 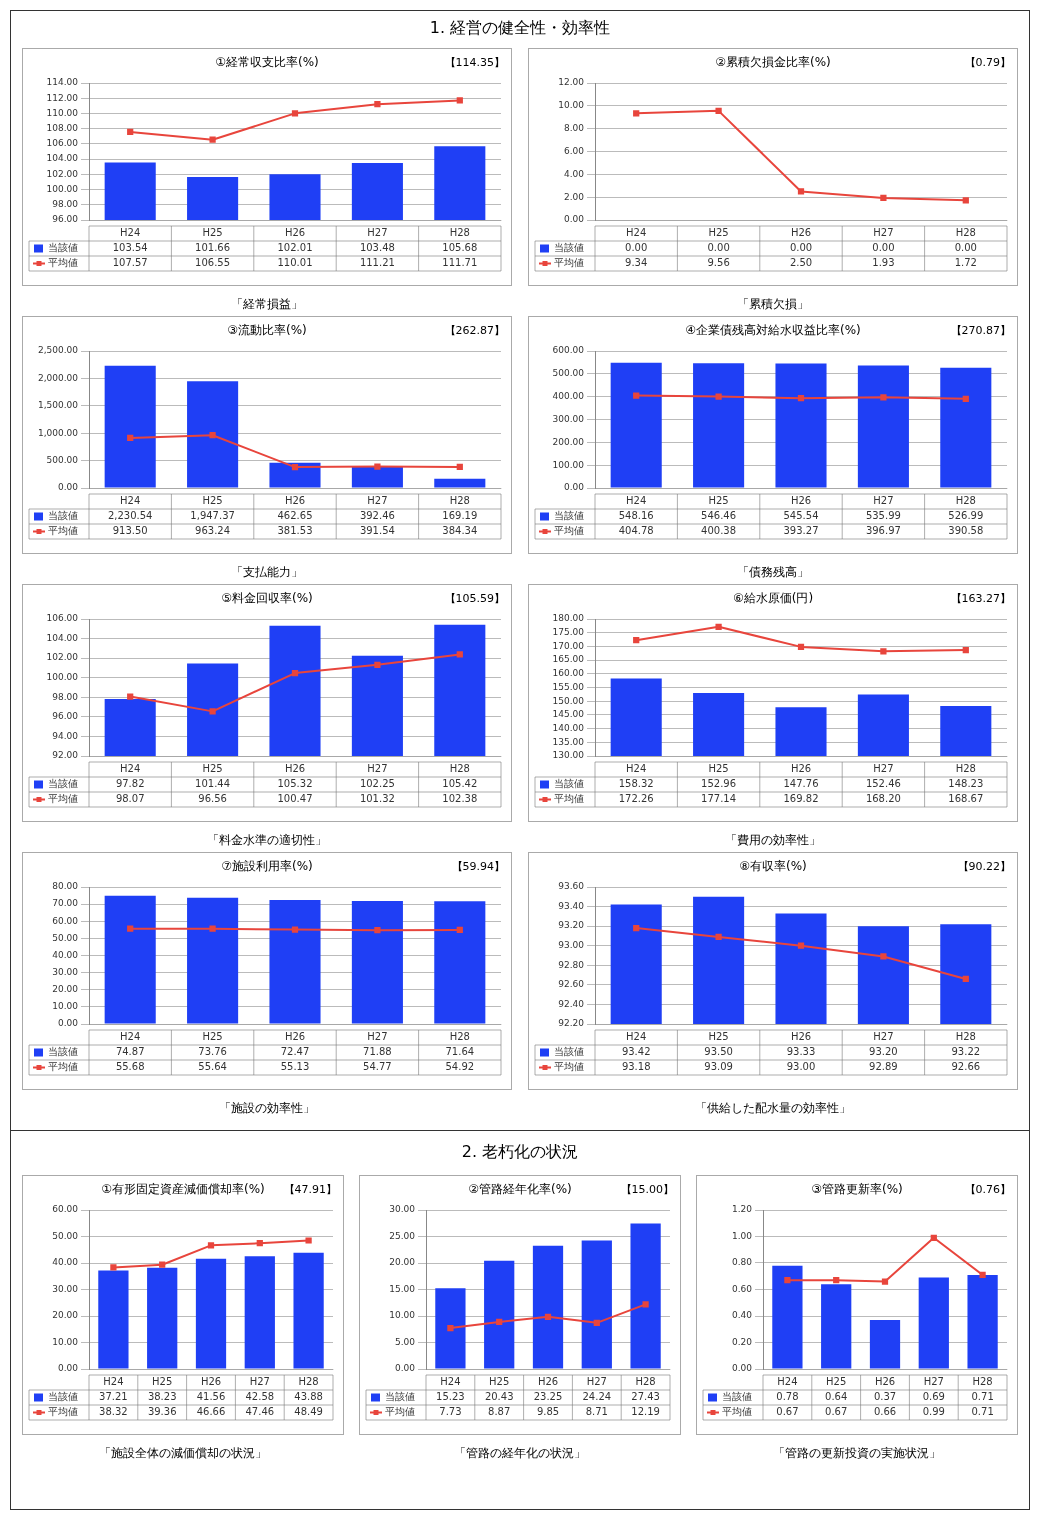 I want to click on y-tick-label: 500.00, so click(x=568, y=373).